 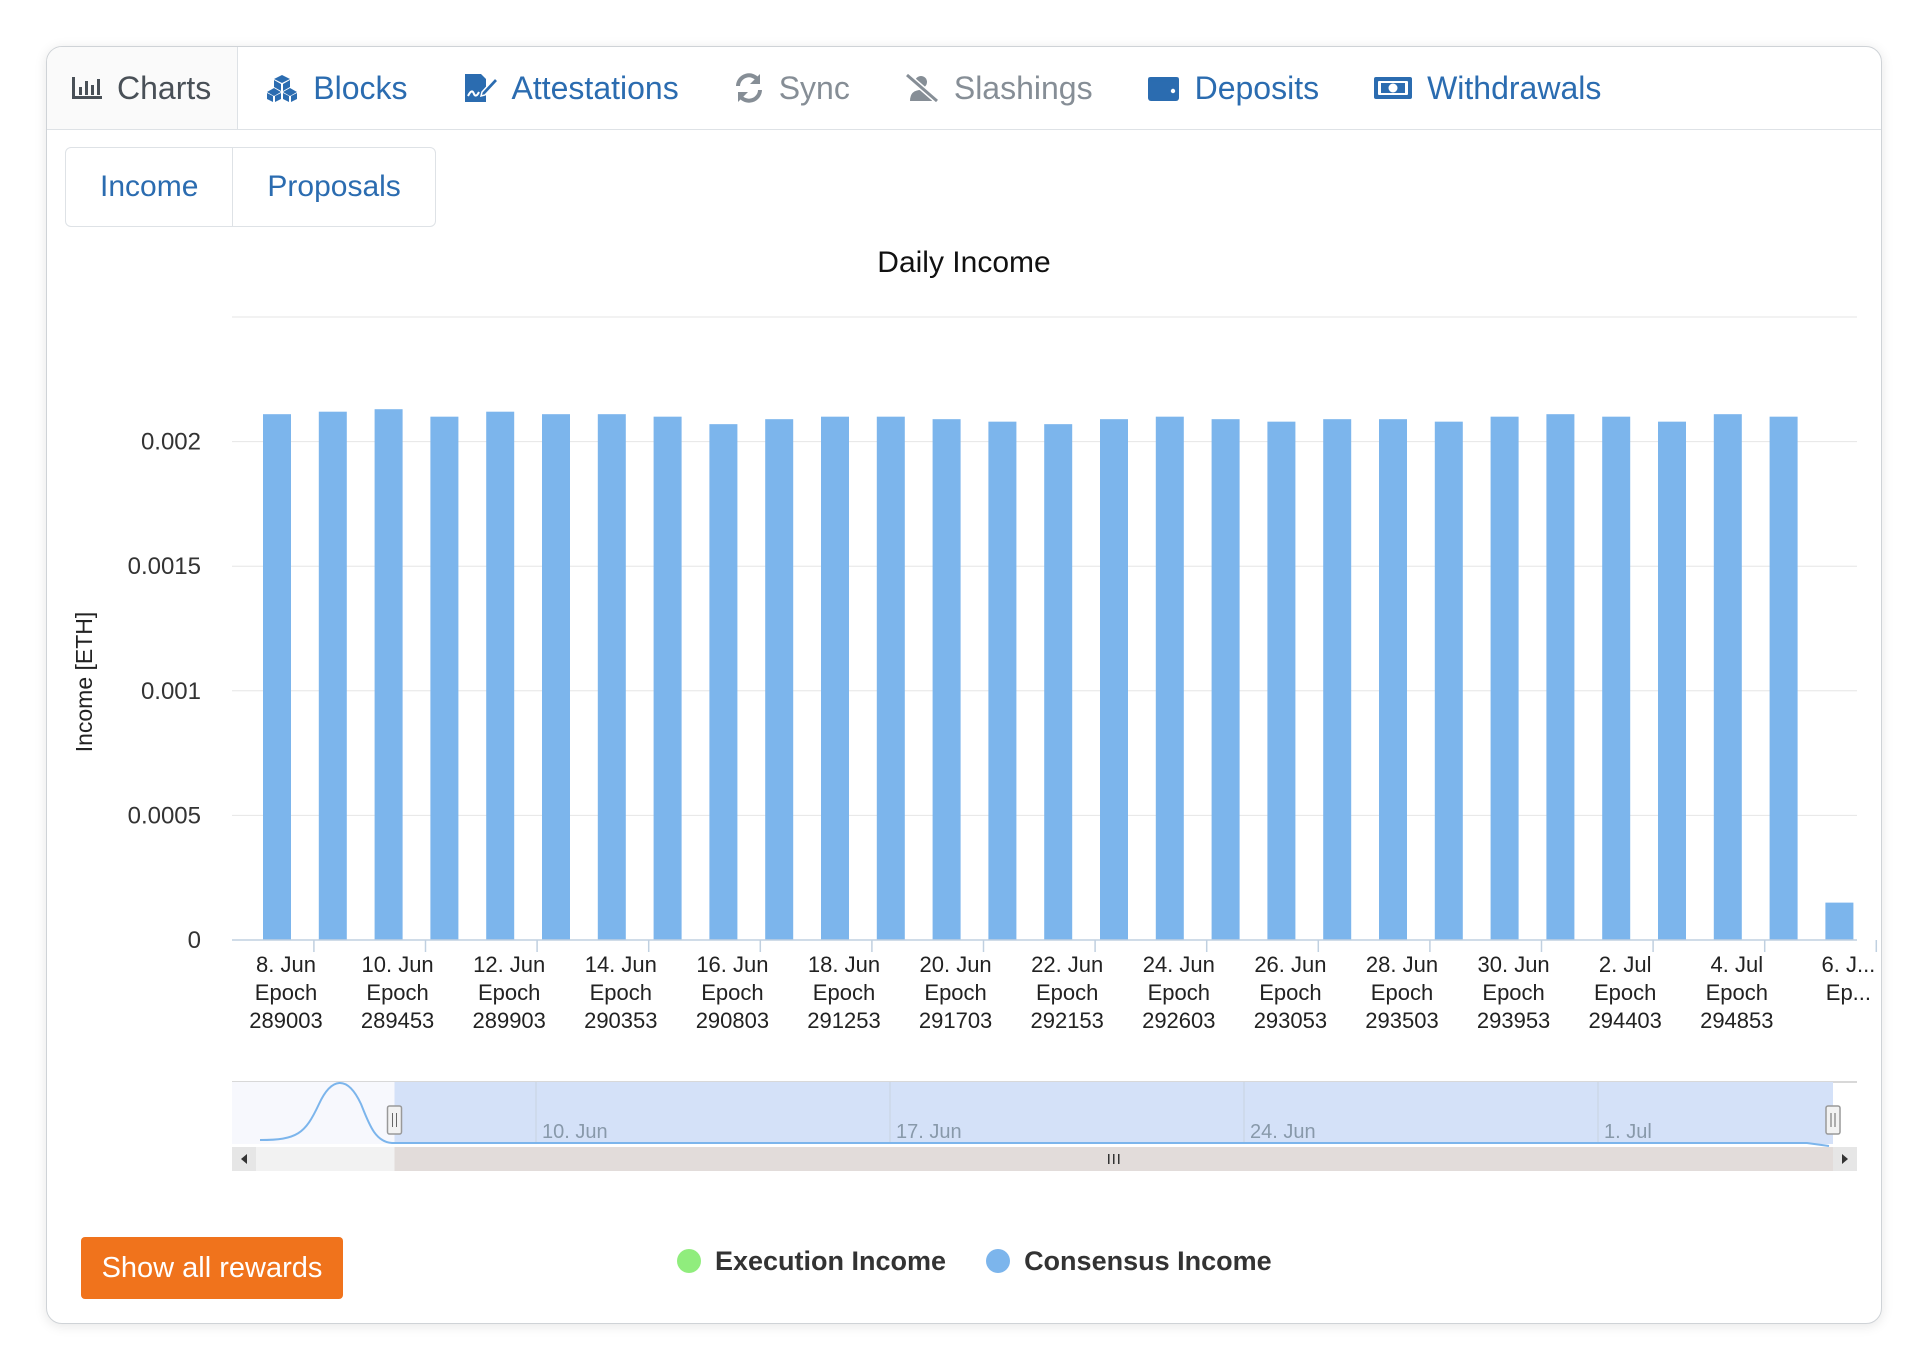 What do you see at coordinates (1624, 1020) in the screenshot?
I see `x-tick-label-line: 294403` at bounding box center [1624, 1020].